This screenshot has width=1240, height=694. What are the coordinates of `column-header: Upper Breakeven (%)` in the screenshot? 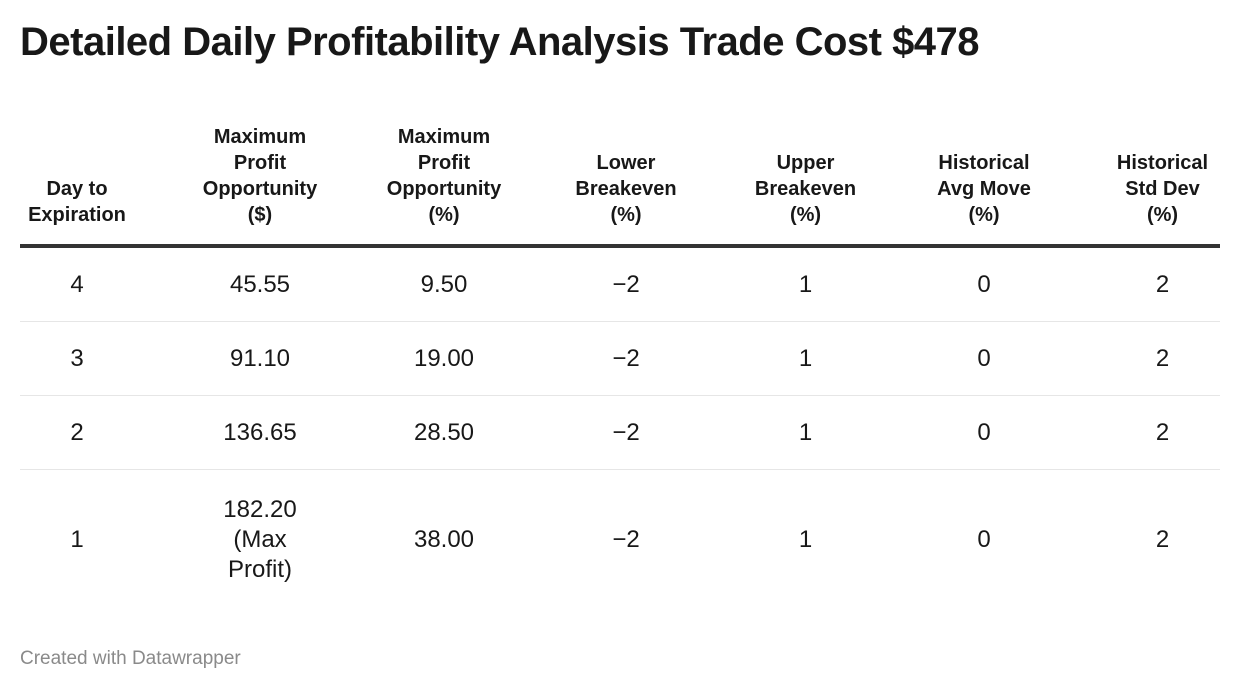 It's located at (805, 186).